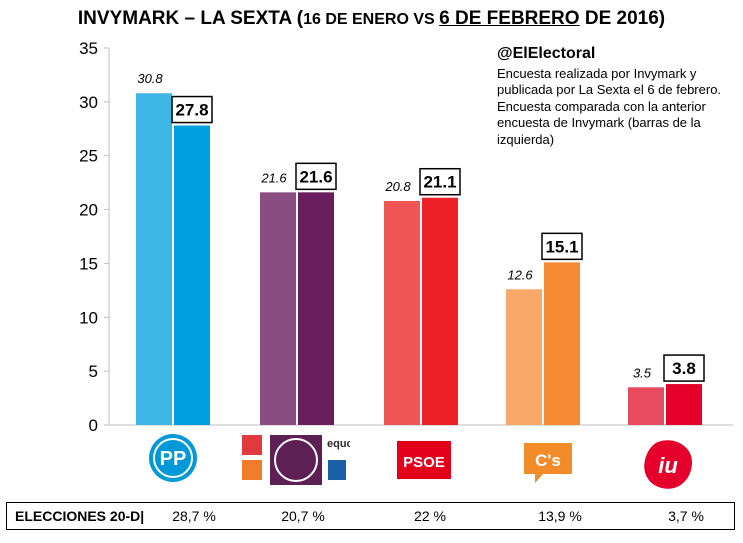  I want to click on value-label-old: 12.6, so click(520, 274).